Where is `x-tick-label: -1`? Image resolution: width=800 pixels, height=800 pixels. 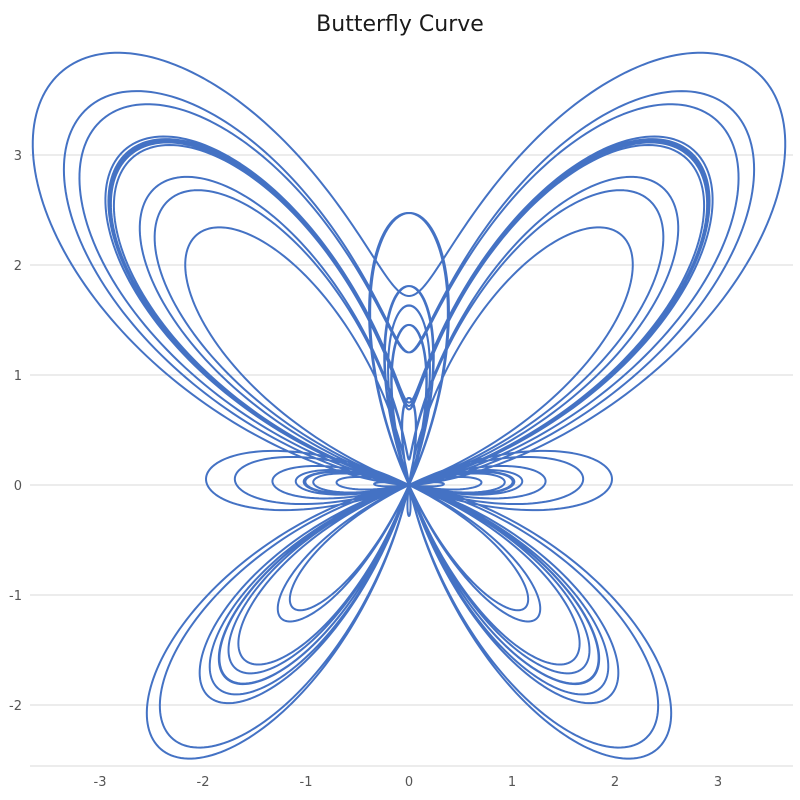
x-tick-label: -1 is located at coordinates (306, 782).